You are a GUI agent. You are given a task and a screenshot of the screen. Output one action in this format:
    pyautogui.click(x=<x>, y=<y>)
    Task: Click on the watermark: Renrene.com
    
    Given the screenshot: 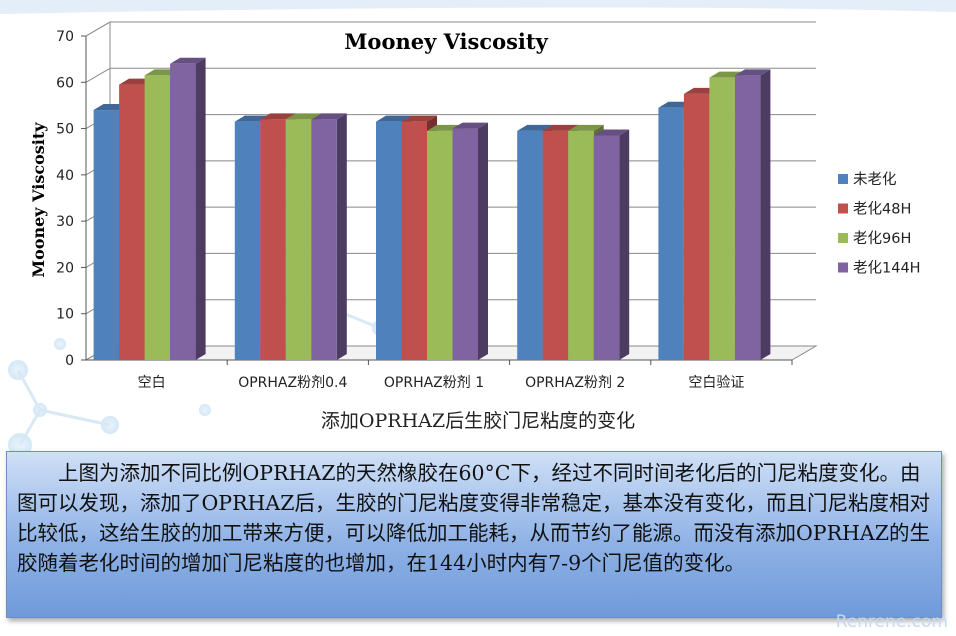 What is the action you would take?
    pyautogui.click(x=891, y=622)
    